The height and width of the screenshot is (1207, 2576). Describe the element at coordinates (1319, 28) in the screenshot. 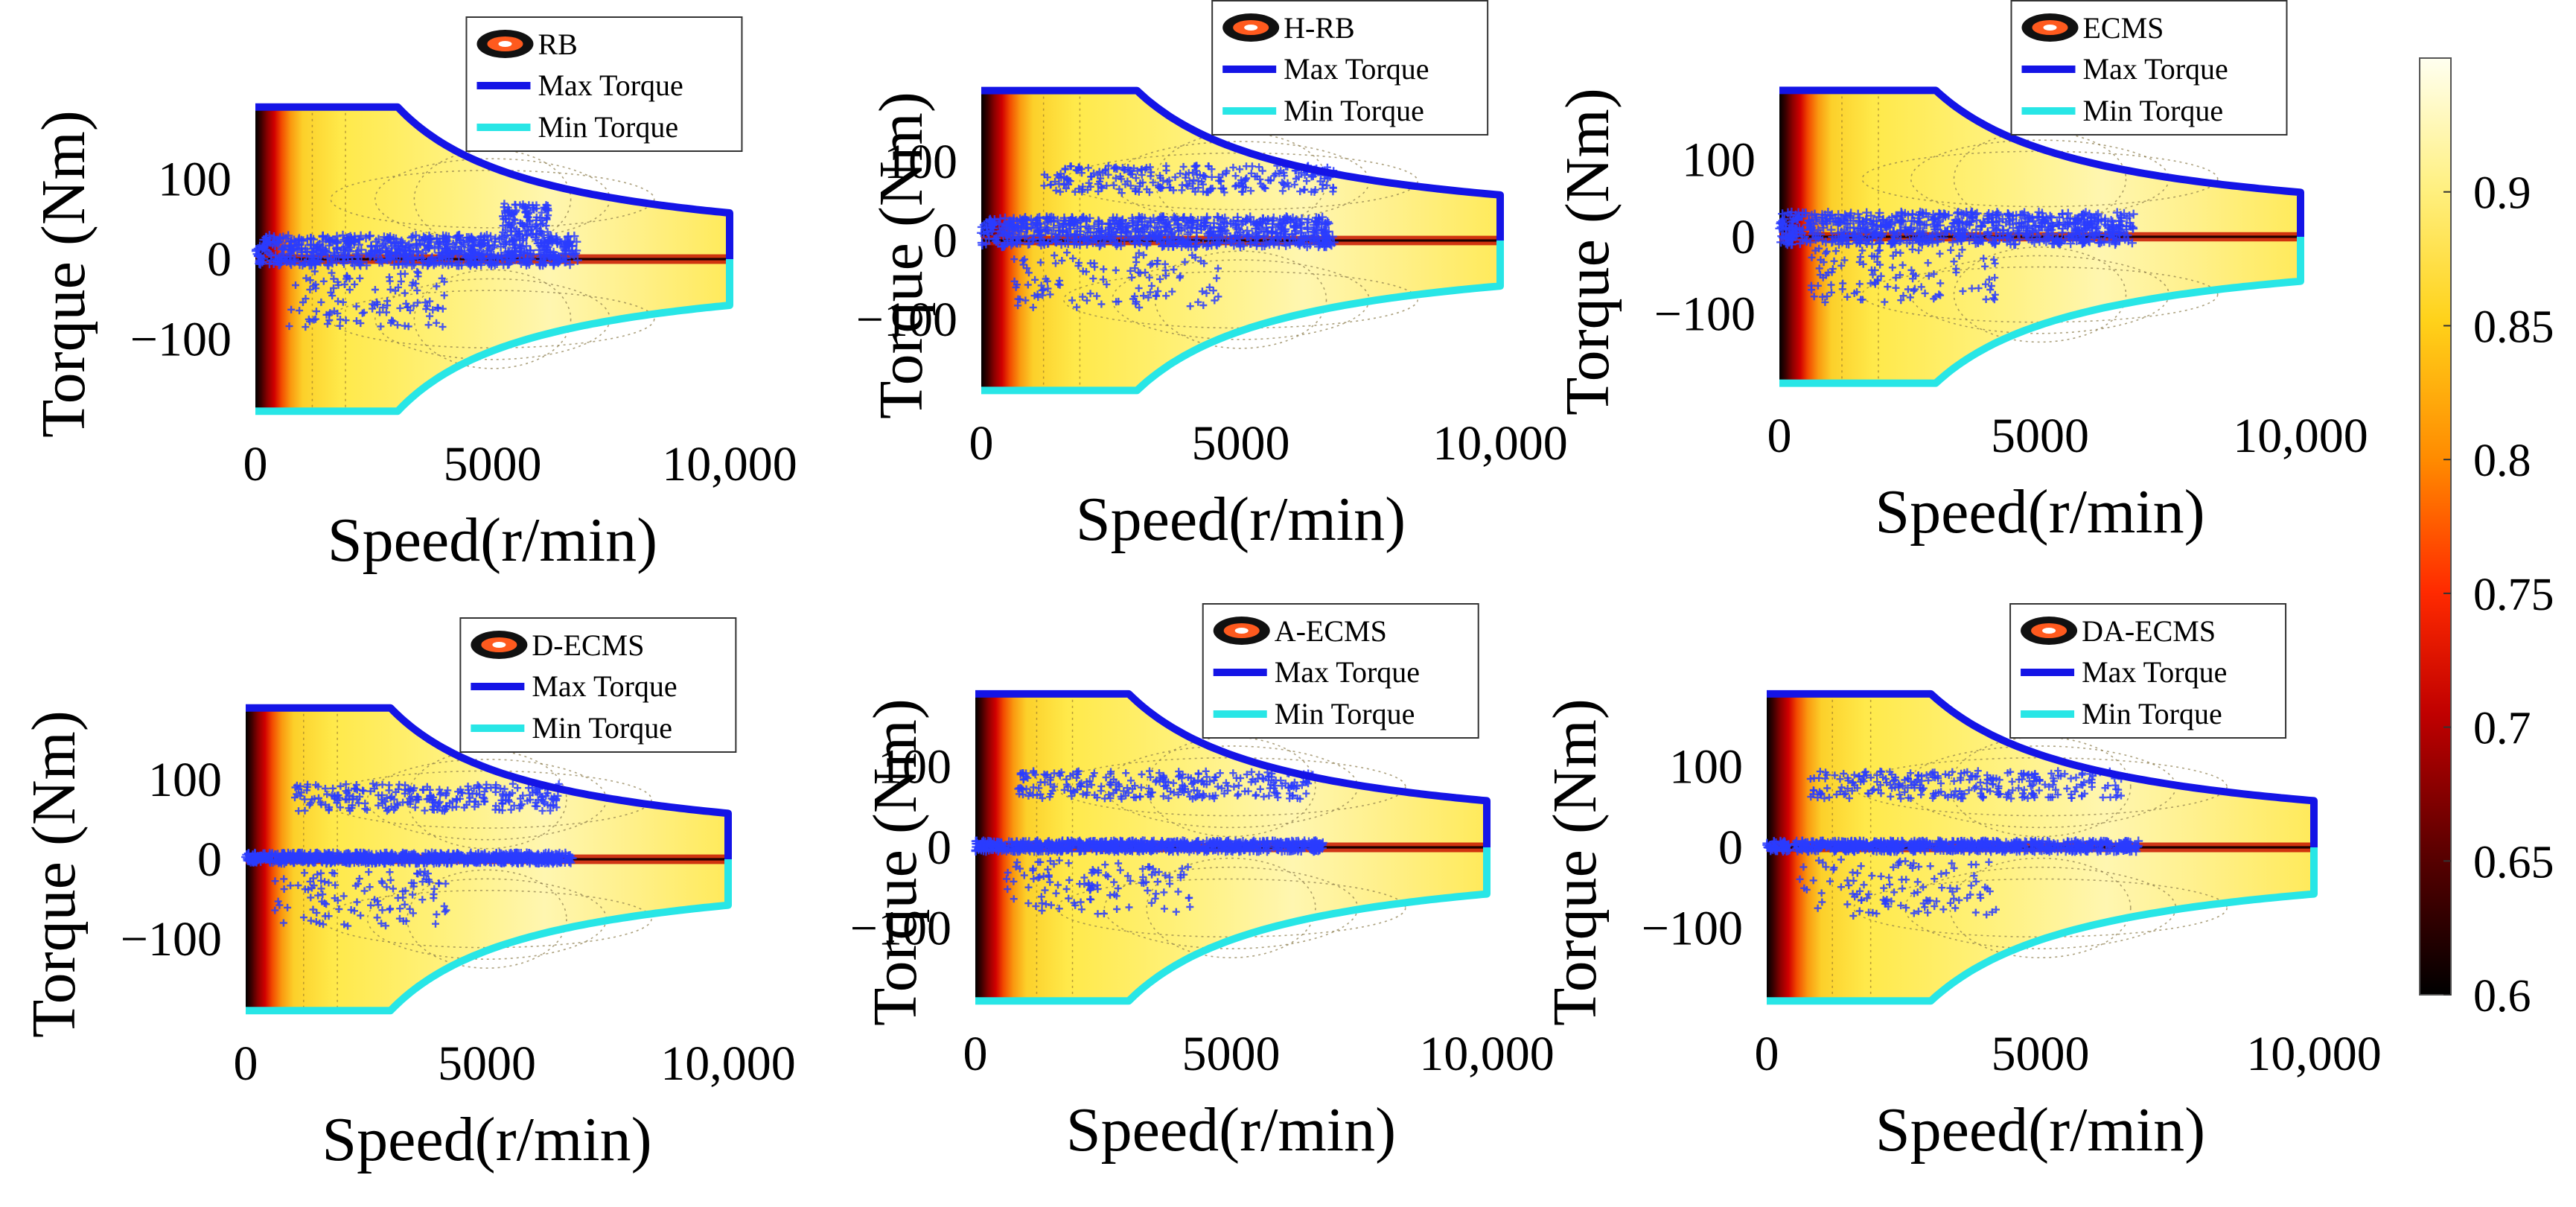

I see `legend-strategy-label: H-RB` at that location.